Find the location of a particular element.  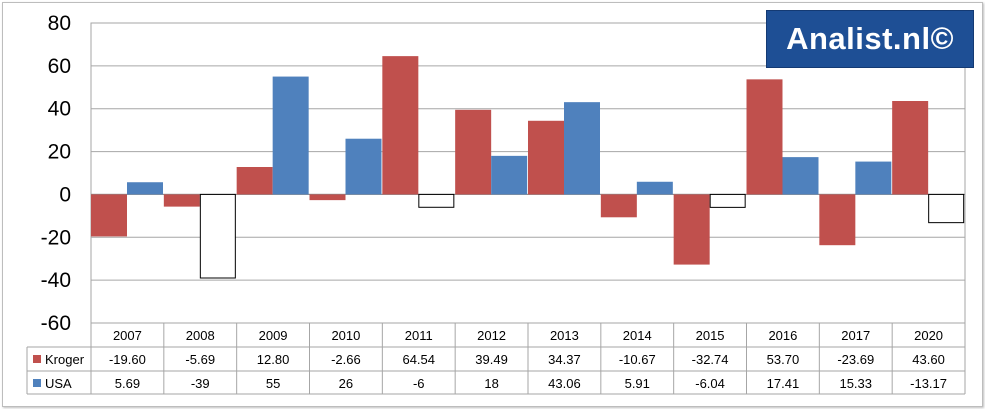

data-label: 55 is located at coordinates (273, 383).